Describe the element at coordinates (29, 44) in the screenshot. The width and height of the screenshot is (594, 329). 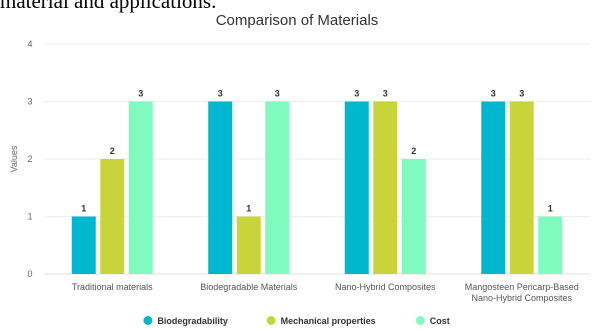
I see `y-tick-label: 4` at that location.